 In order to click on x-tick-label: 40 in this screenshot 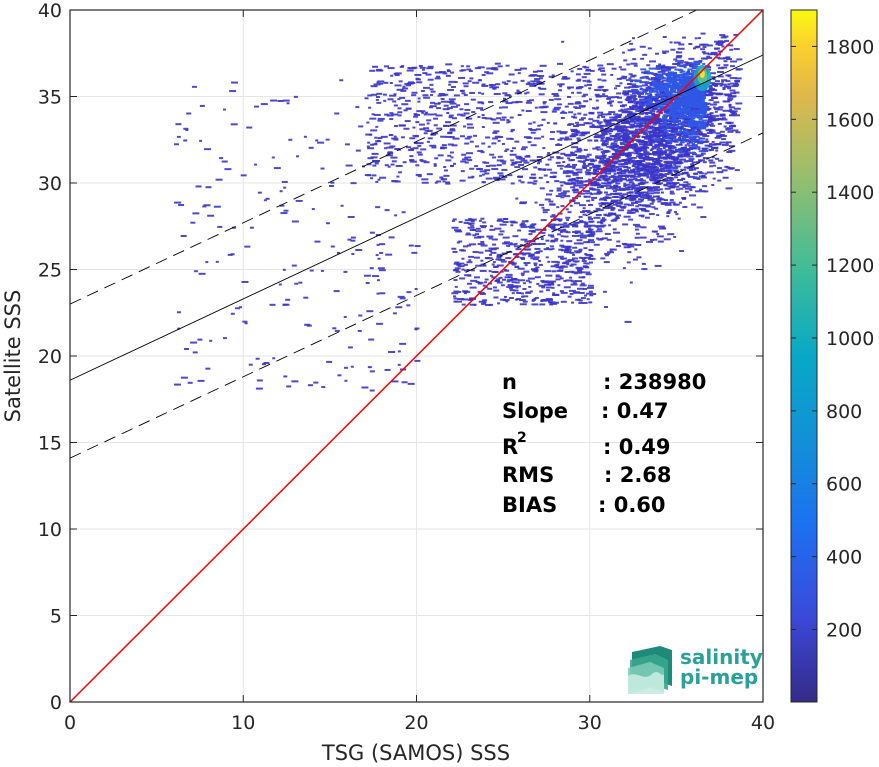, I will do `click(763, 723)`.